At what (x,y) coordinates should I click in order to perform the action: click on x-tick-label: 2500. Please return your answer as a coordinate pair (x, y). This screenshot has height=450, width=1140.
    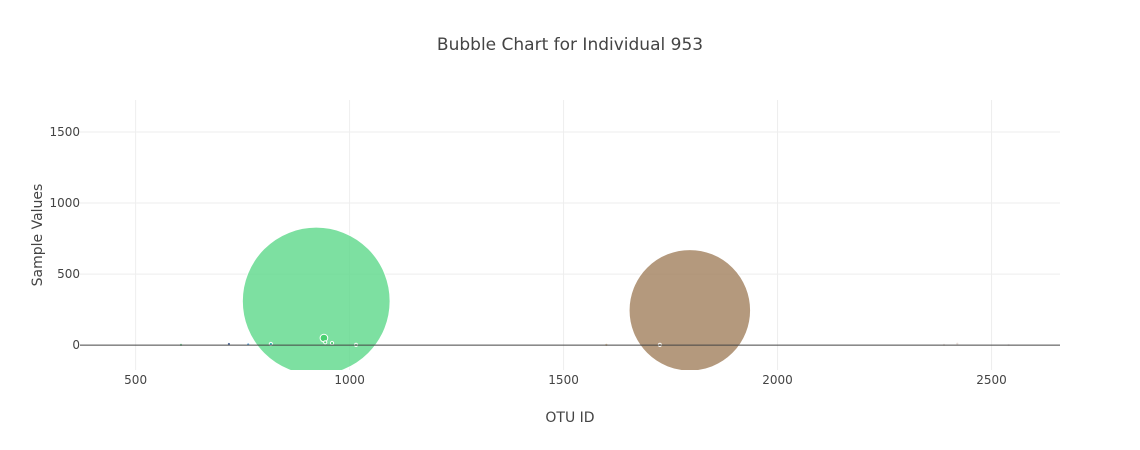
    Looking at the image, I should click on (991, 380).